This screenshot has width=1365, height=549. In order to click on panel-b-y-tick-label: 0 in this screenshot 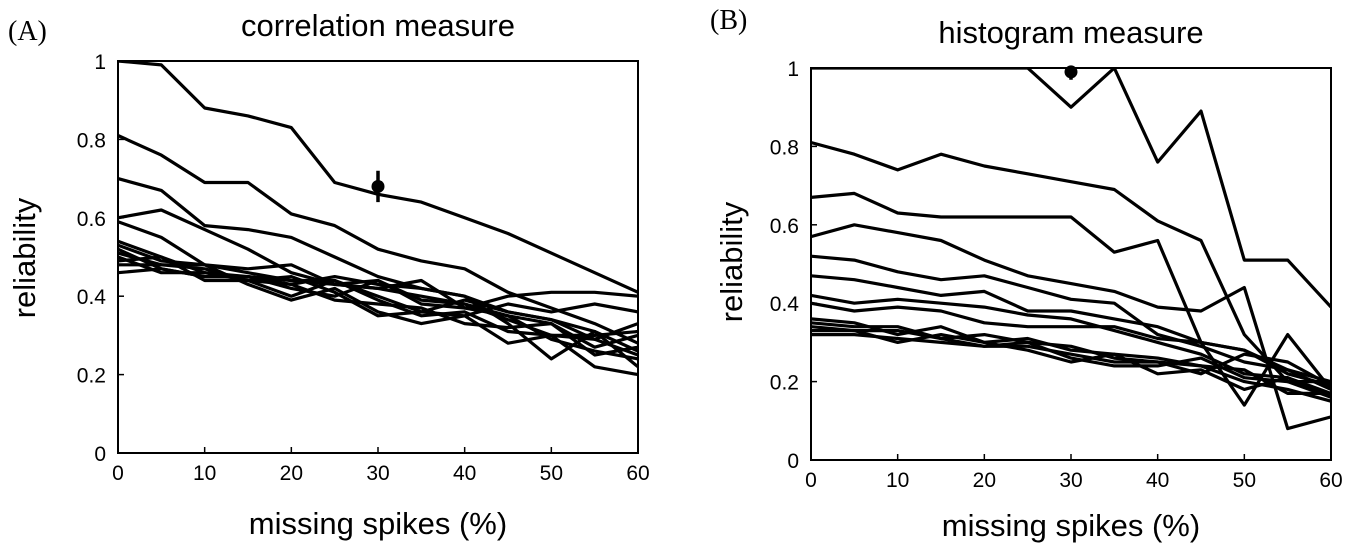, I will do `click(793, 461)`.